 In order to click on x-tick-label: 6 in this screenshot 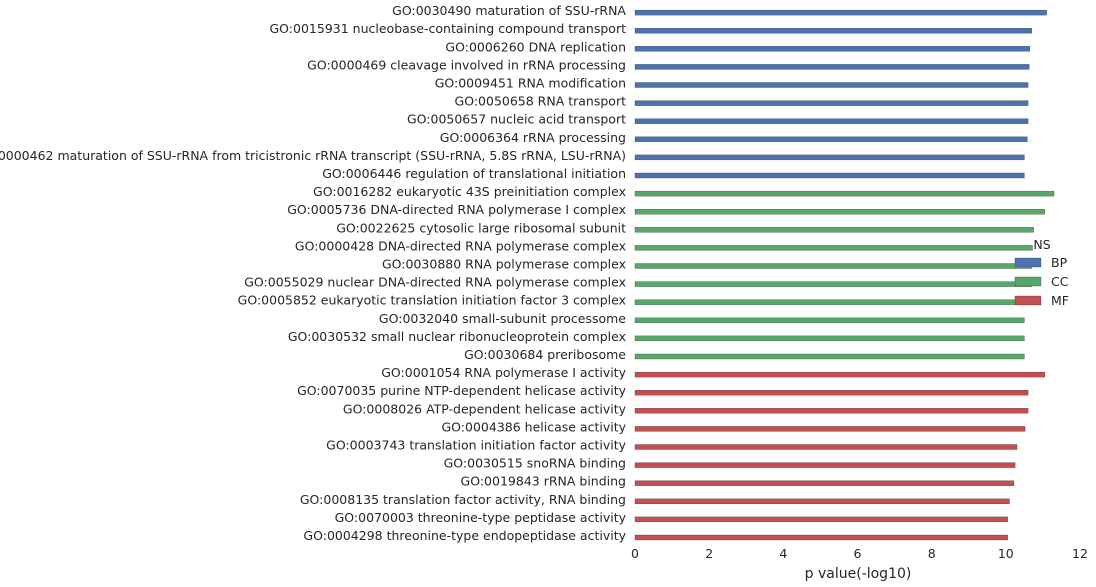, I will do `click(858, 553)`.